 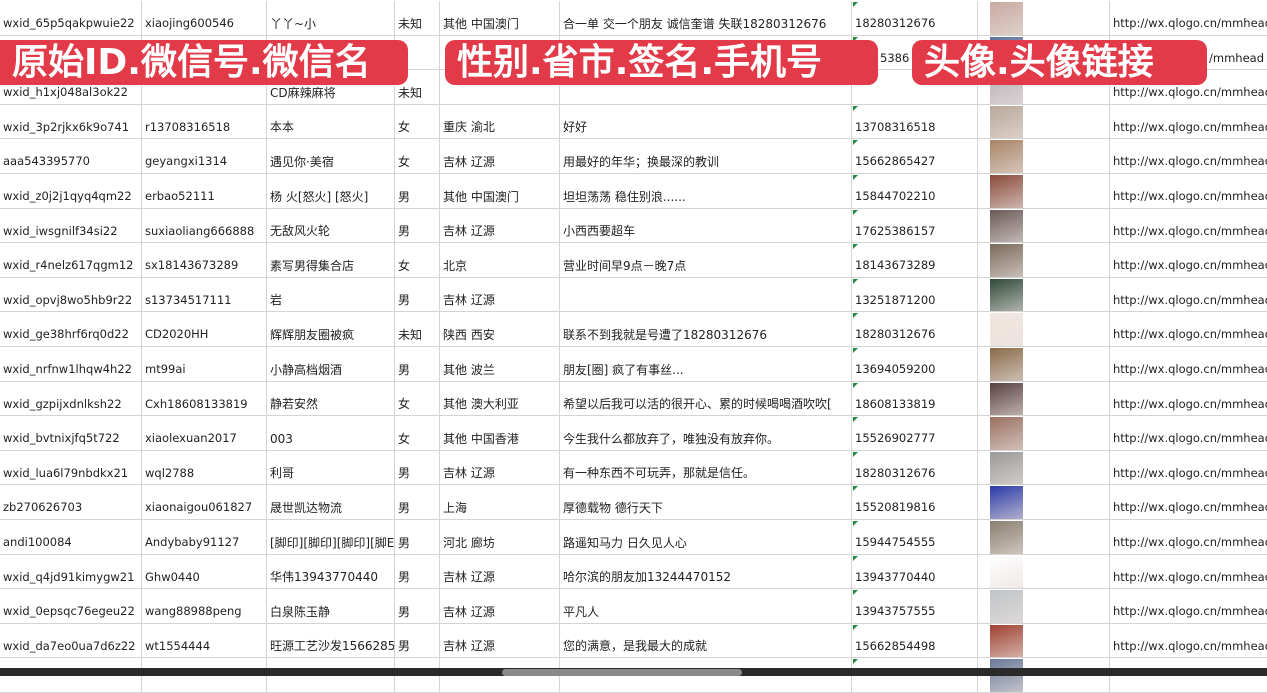 What do you see at coordinates (706, 156) in the screenshot?
I see `signature-cell: 用最好的年华；换最深的教训` at bounding box center [706, 156].